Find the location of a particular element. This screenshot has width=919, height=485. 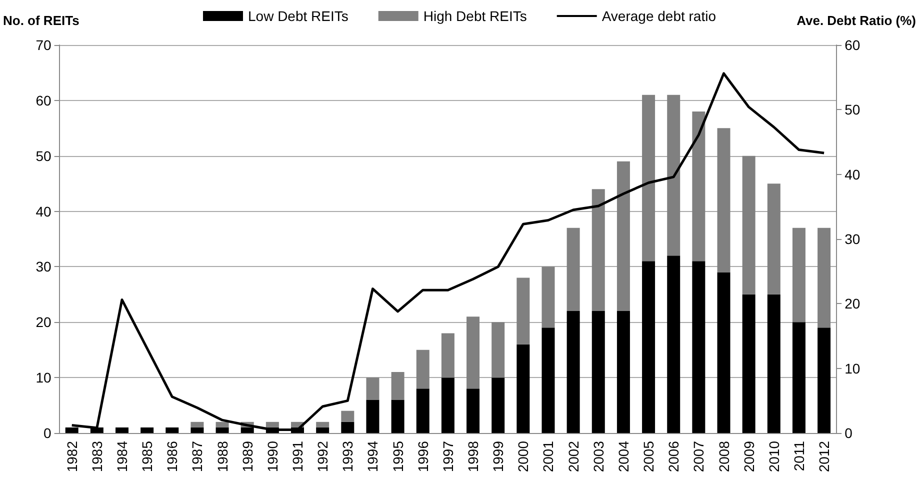

y2-axis-title: Ave. Debt Ratio (%) is located at coordinates (856, 20).